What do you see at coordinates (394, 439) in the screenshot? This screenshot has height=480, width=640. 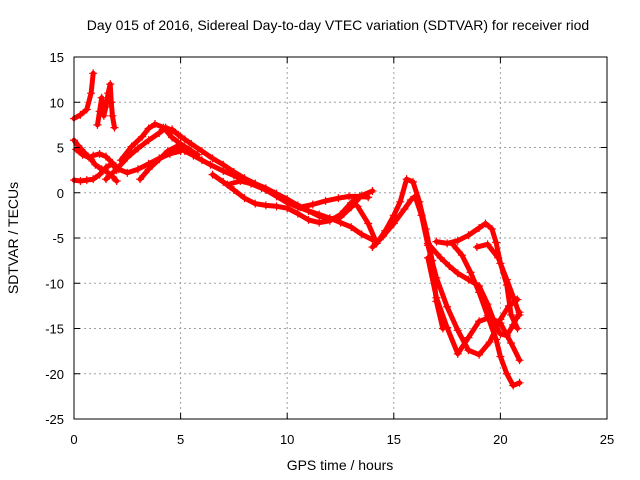 I see `x-tick-label: 15` at bounding box center [394, 439].